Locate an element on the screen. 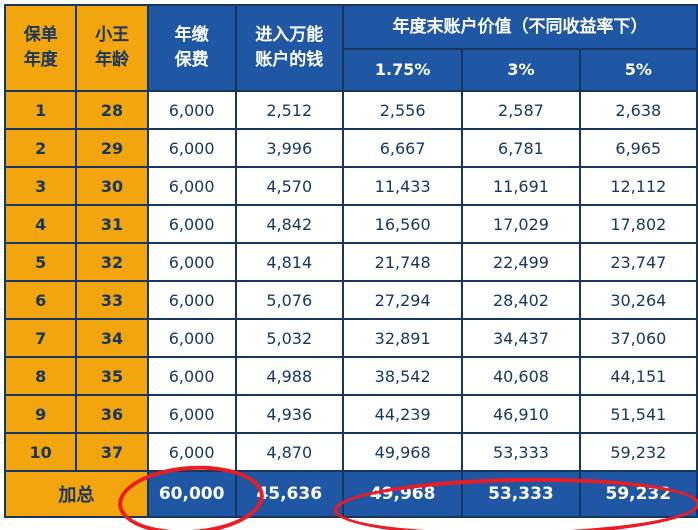 The height and width of the screenshot is (530, 698). table-row: 10 37 6,000 4,870 49,968 53,333 59,232 is located at coordinates (350, 452).